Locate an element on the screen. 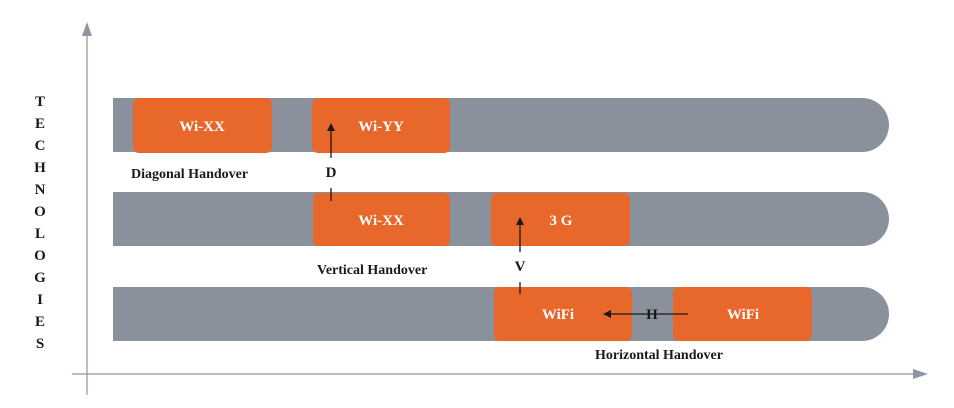 This screenshot has height=408, width=954. box-wi-yy-top is located at coordinates (381, 125).